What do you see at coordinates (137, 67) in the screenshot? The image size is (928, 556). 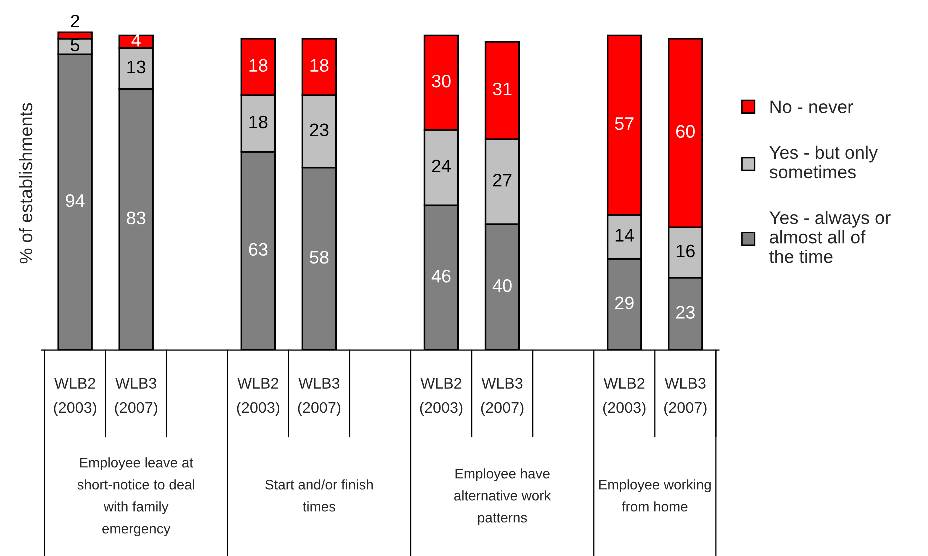 I see `data-label: 13` at bounding box center [137, 67].